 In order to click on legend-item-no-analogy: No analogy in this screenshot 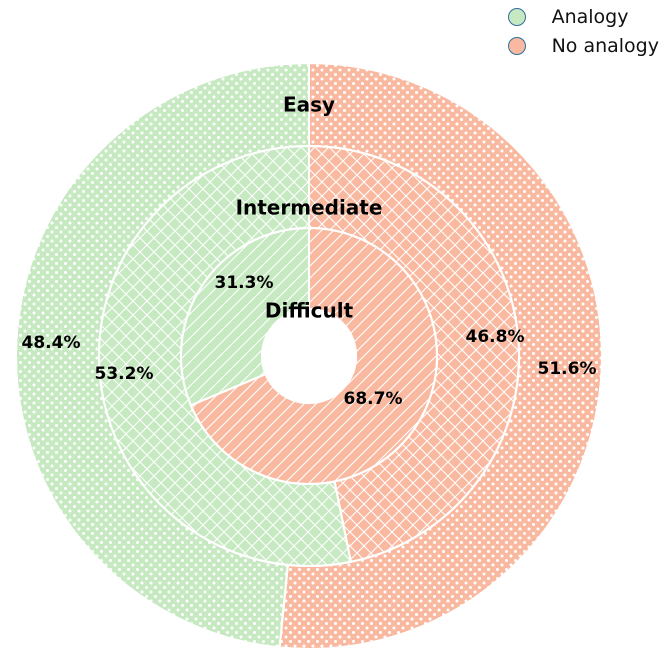, I will do `click(583, 45)`.